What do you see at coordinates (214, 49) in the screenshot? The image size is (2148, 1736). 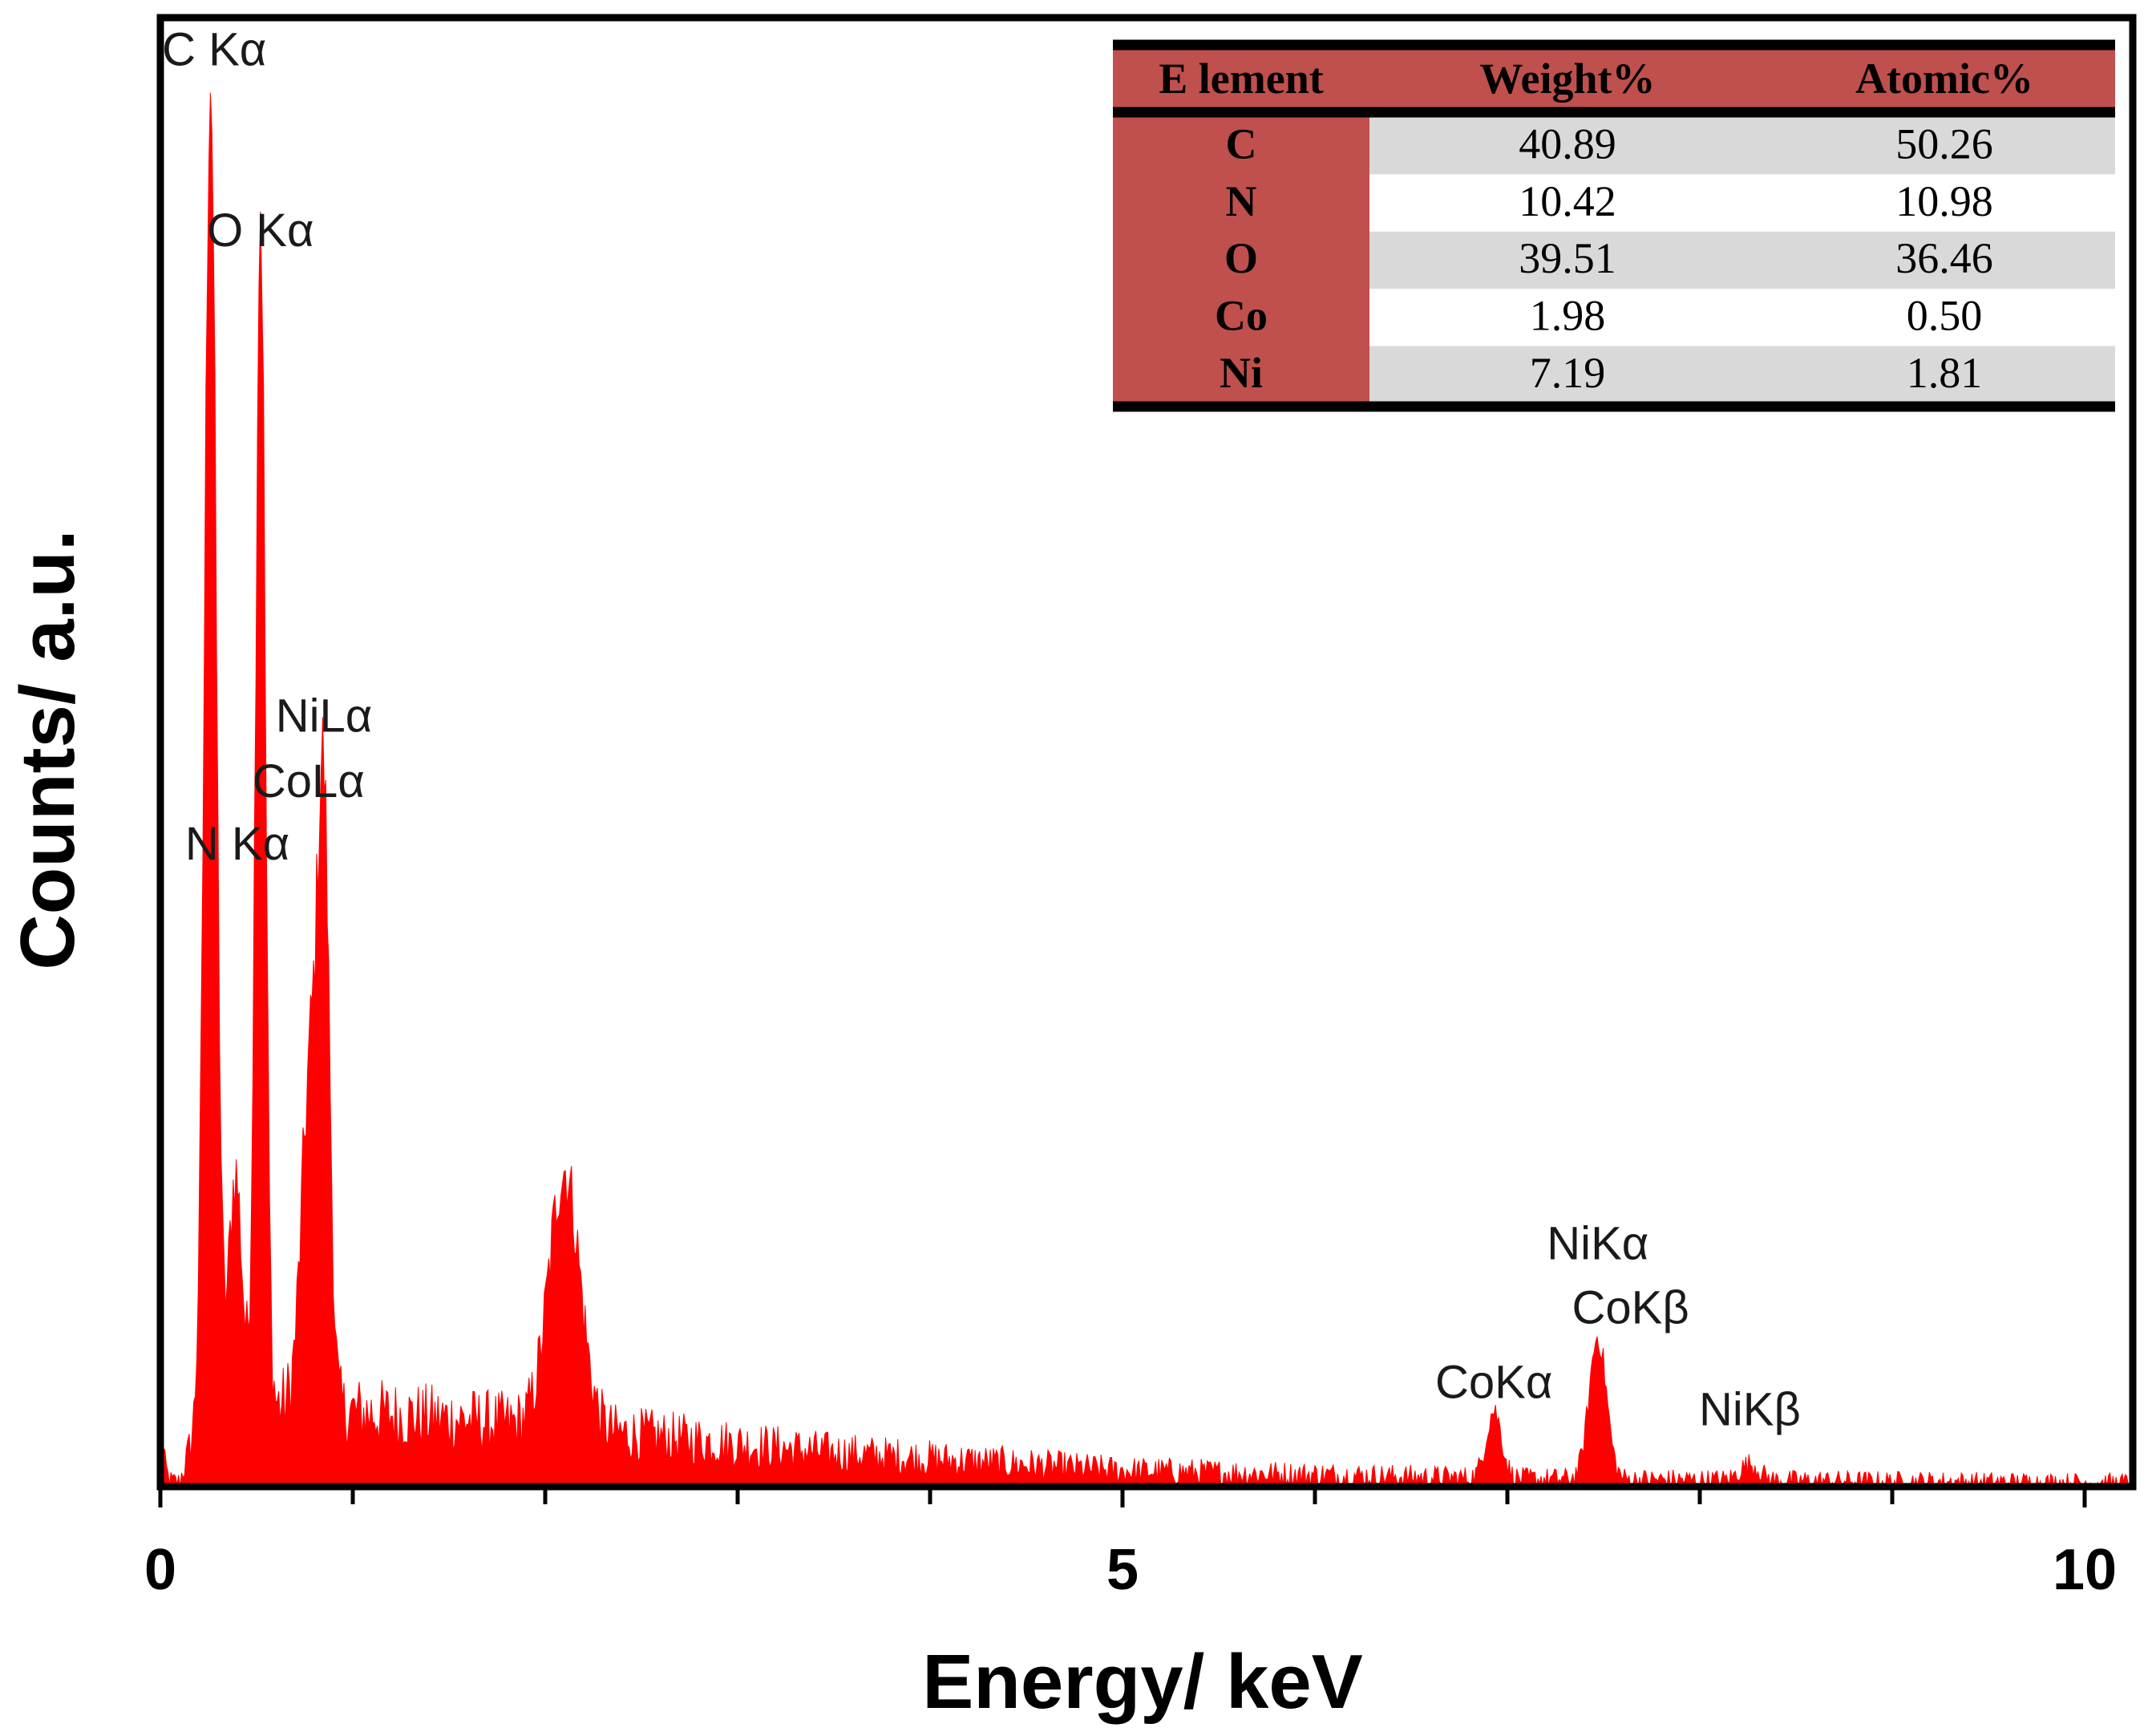 I see `peak-label: C Kα` at bounding box center [214, 49].